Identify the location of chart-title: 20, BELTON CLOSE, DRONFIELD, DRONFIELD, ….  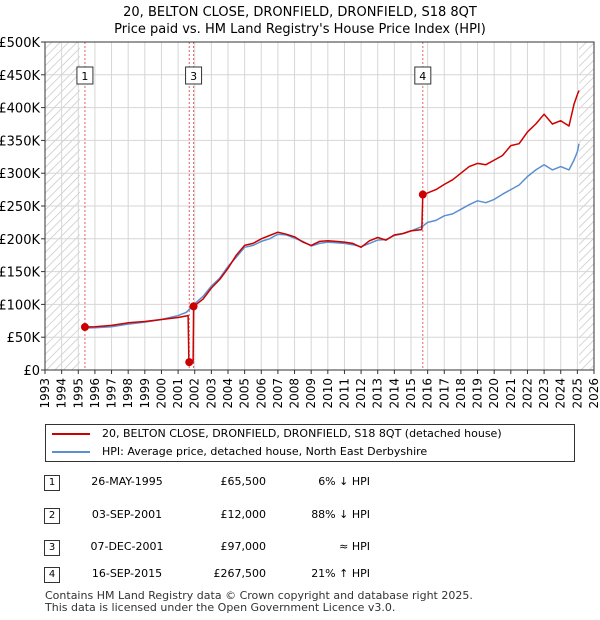
(300, 12).